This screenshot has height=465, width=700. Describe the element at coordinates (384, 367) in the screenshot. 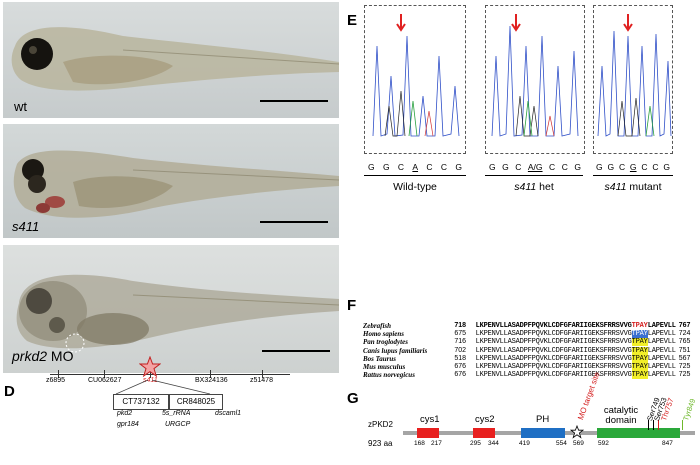

I see `species-name: Mus musculus` at that location.